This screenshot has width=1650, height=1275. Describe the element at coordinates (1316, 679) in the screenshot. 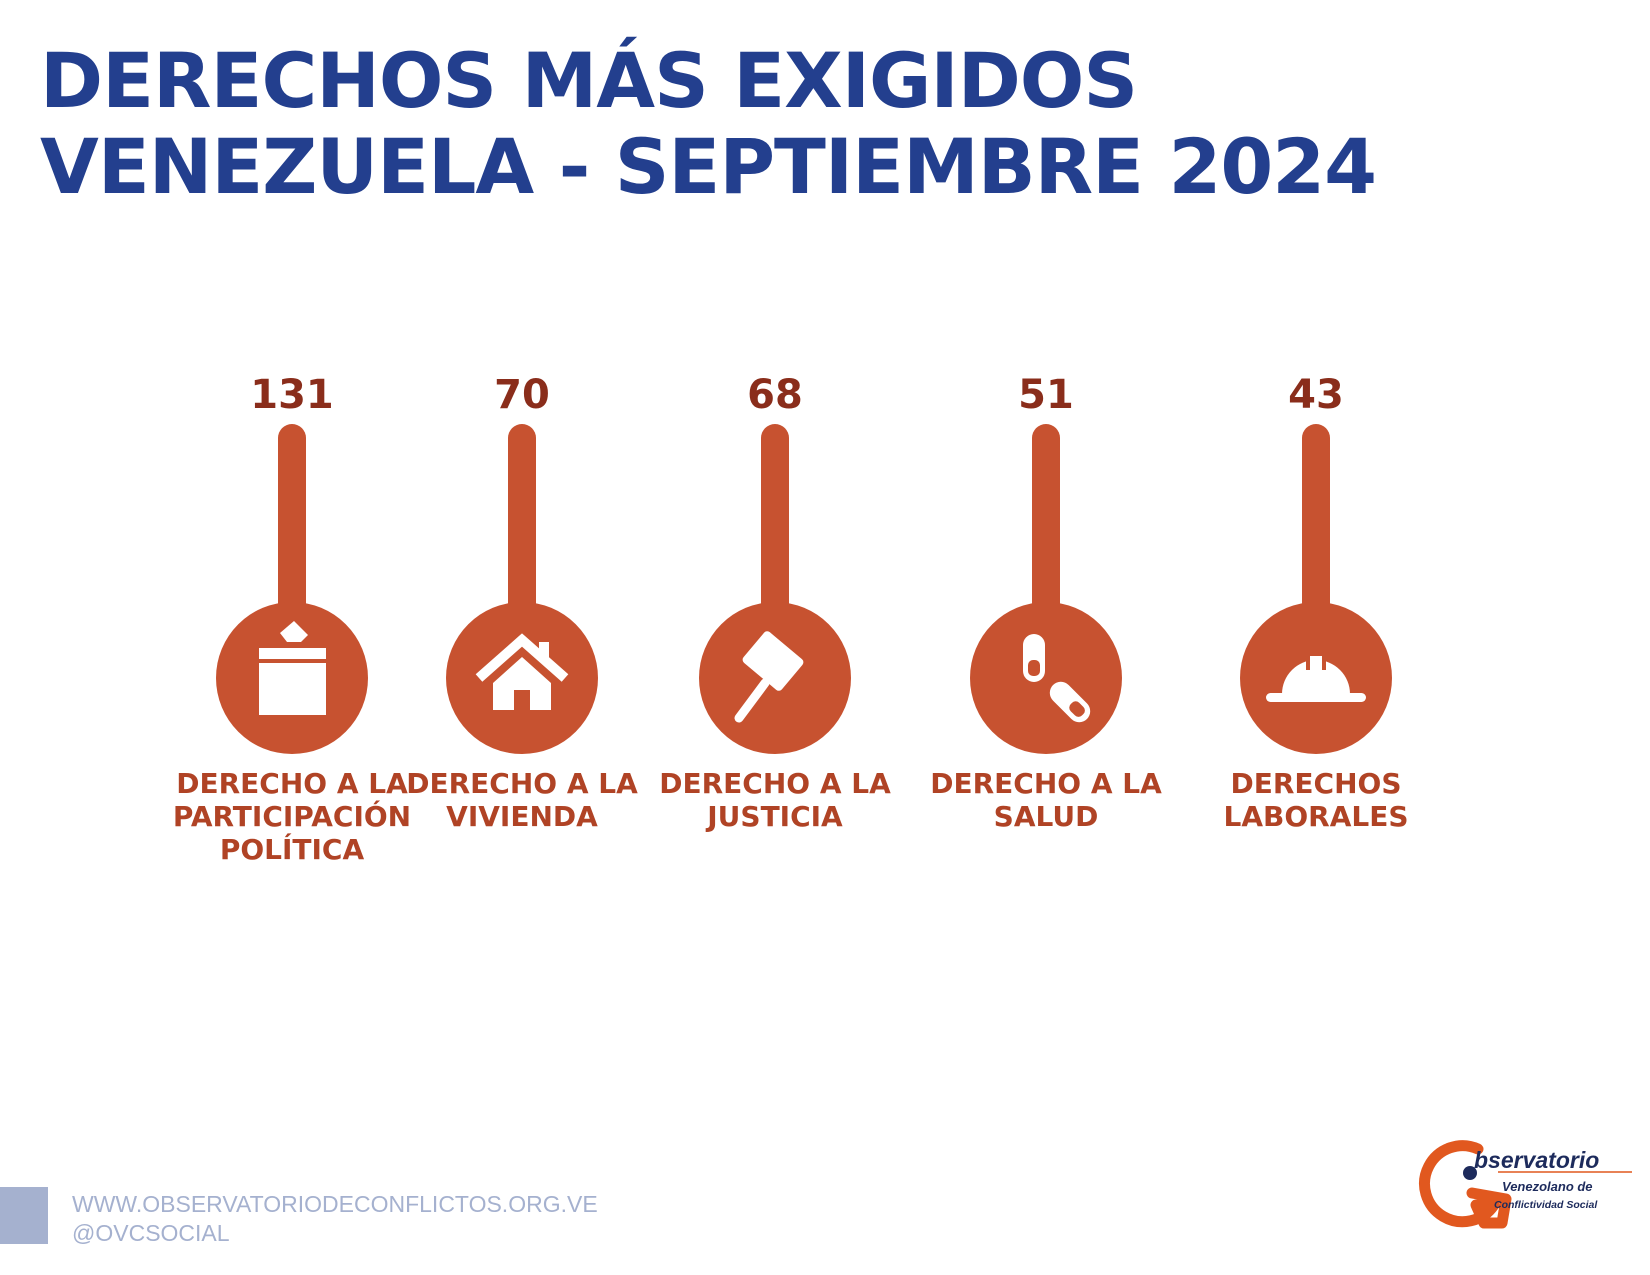

I see `hard-hat-icon` at that location.